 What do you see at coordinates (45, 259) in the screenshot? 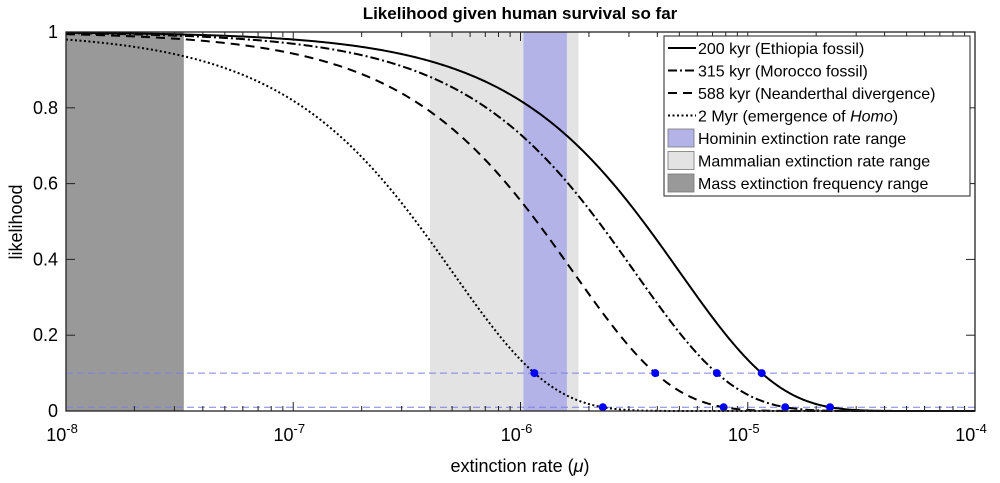
I see `y-tick-label: 0.4` at bounding box center [45, 259].